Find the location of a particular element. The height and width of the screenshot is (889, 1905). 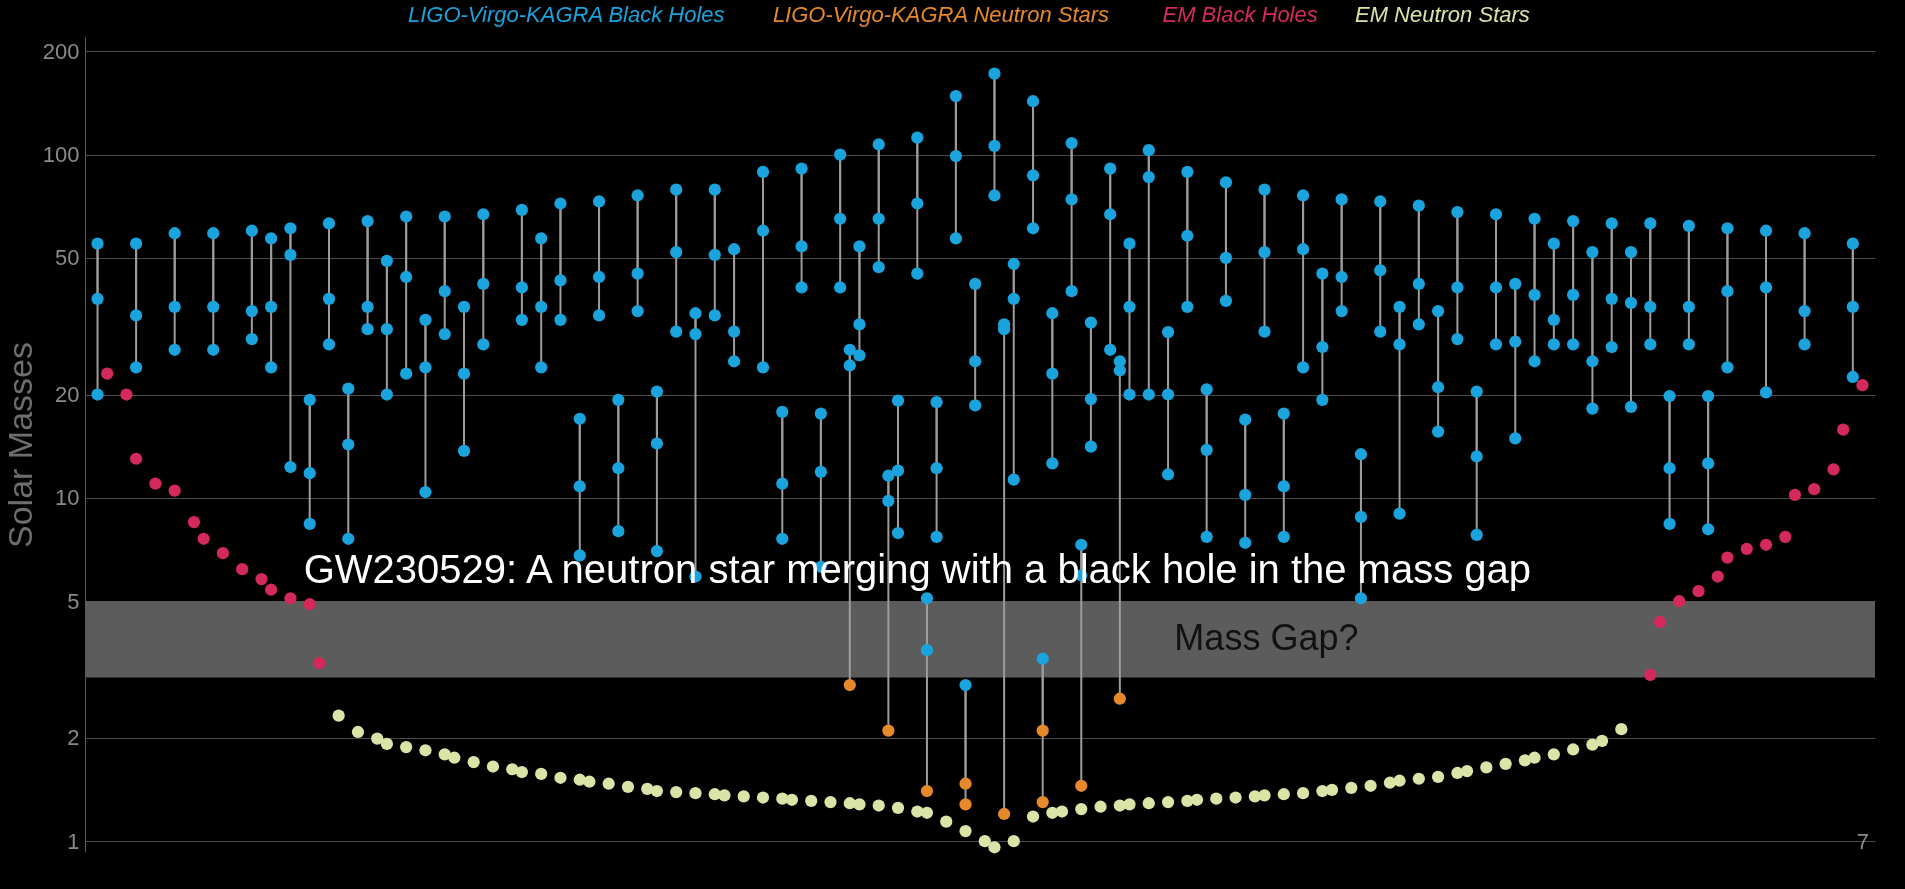

y-tick-label: 10 is located at coordinates (67, 498).